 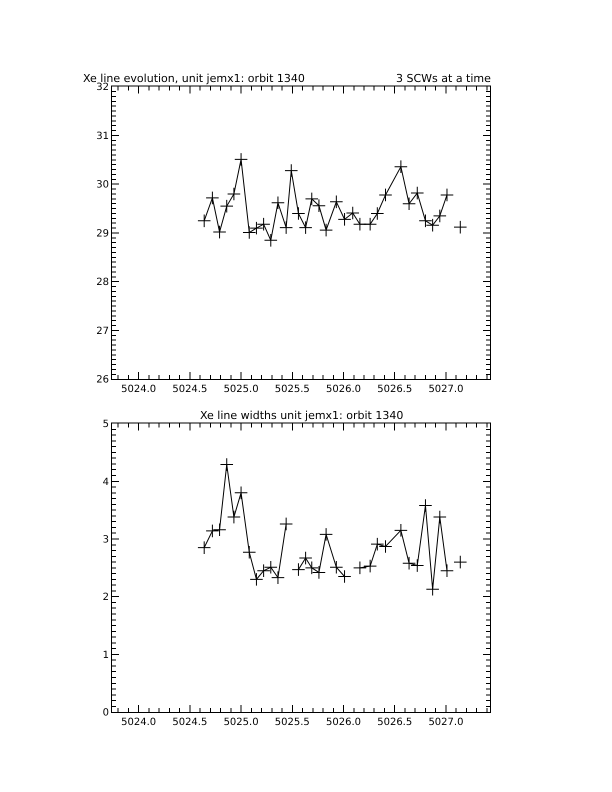 I want to click on y-tick-label: 32, so click(x=102, y=88).